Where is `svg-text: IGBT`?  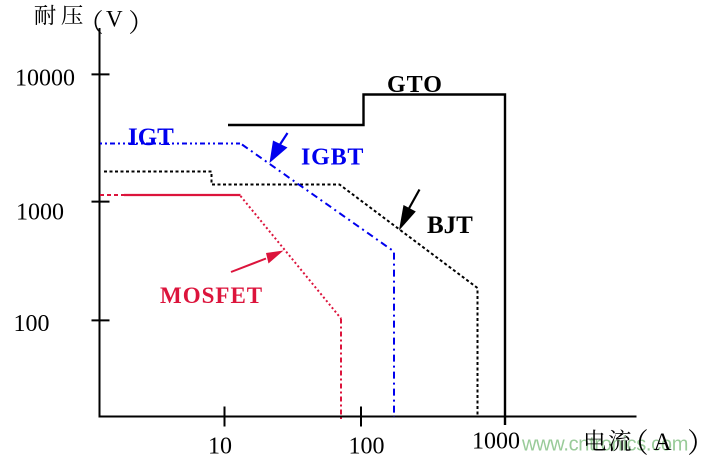 svg-text: IGBT is located at coordinates (332, 158).